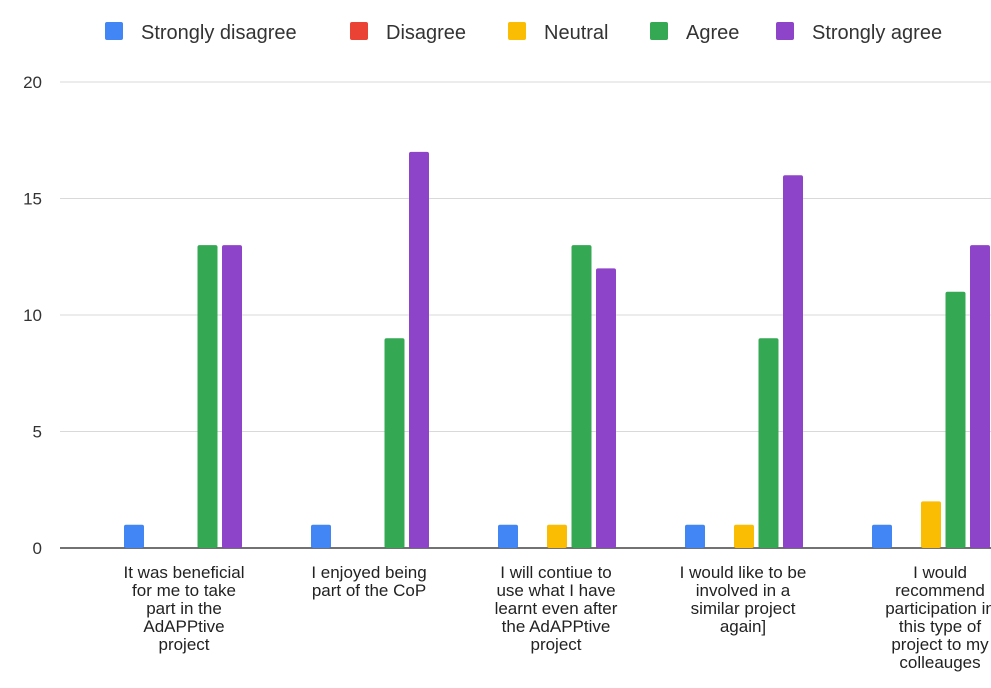  Describe the element at coordinates (555, 590) in the screenshot. I see `x-category-line: use what I have` at that location.